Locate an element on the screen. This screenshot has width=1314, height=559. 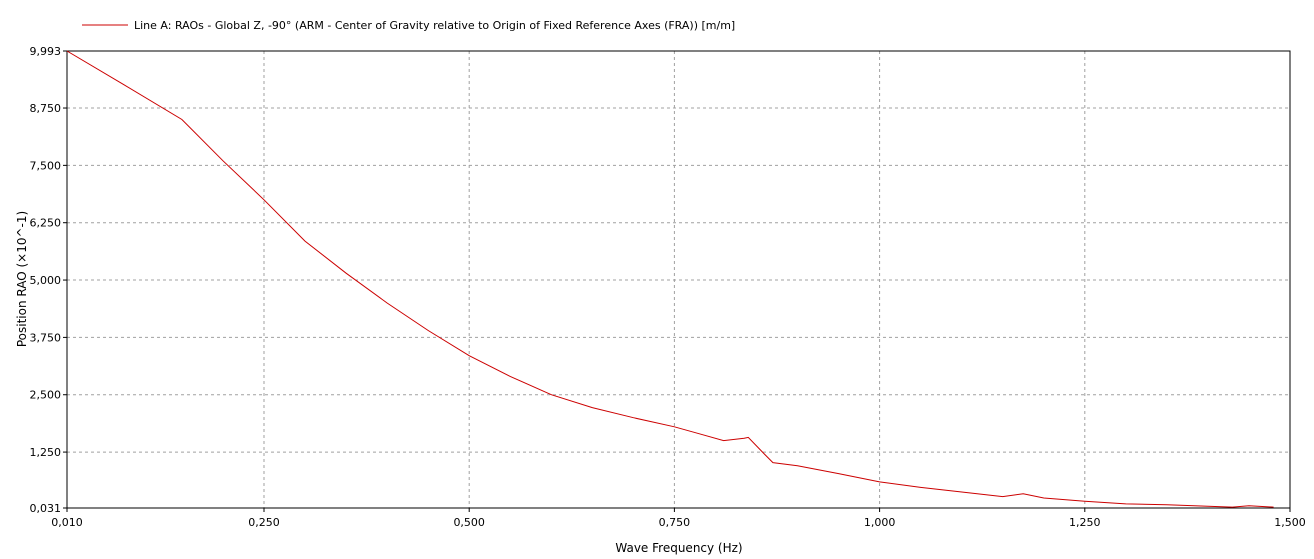
y-tick-label: 5,000 is located at coordinates (46, 280).